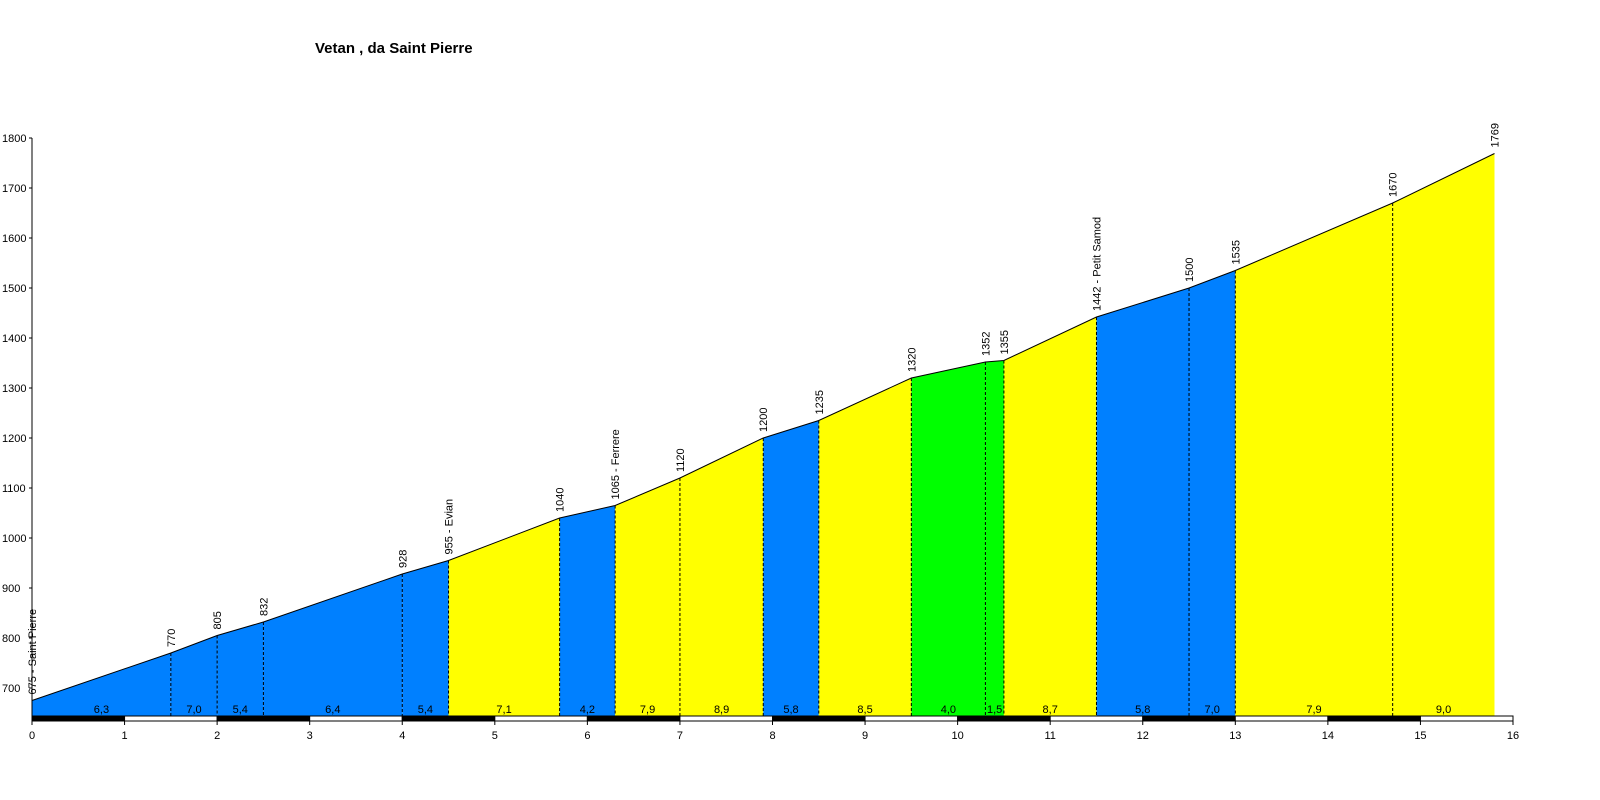 Image resolution: width=1600 pixels, height=800 pixels. I want to click on y-tick-label: 1700, so click(14, 189).